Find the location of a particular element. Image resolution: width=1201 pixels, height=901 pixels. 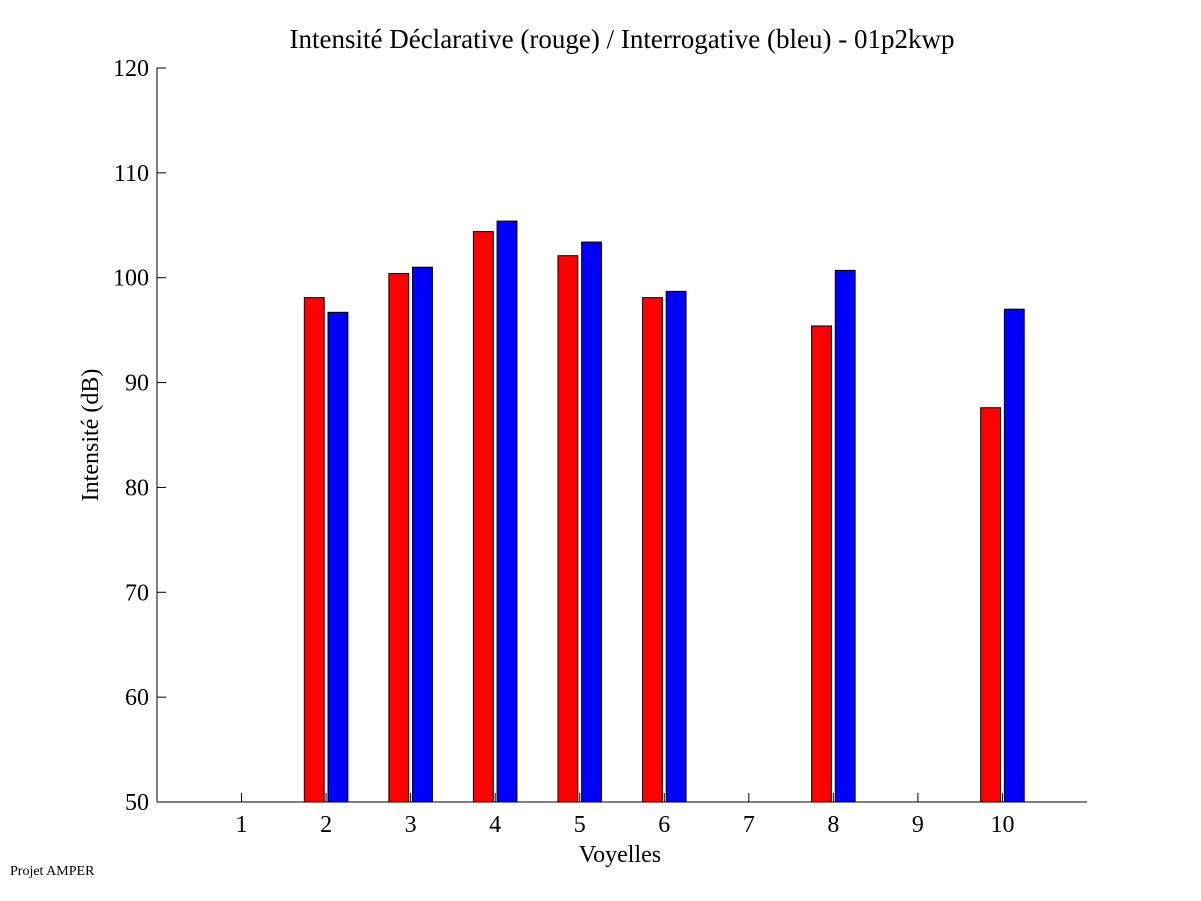

y-tick-label: 110 is located at coordinates (131, 174).